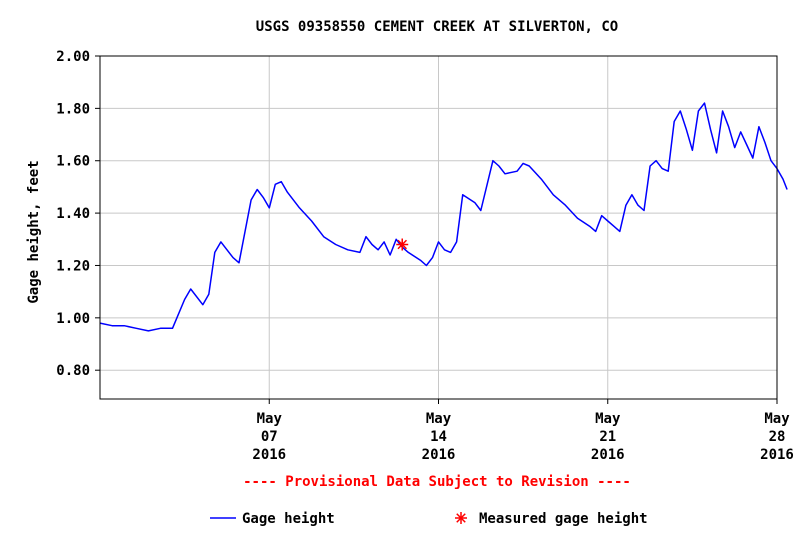 This screenshot has width=800, height=534. Describe the element at coordinates (73, 109) in the screenshot. I see `y-tick-label: 1.80` at that location.